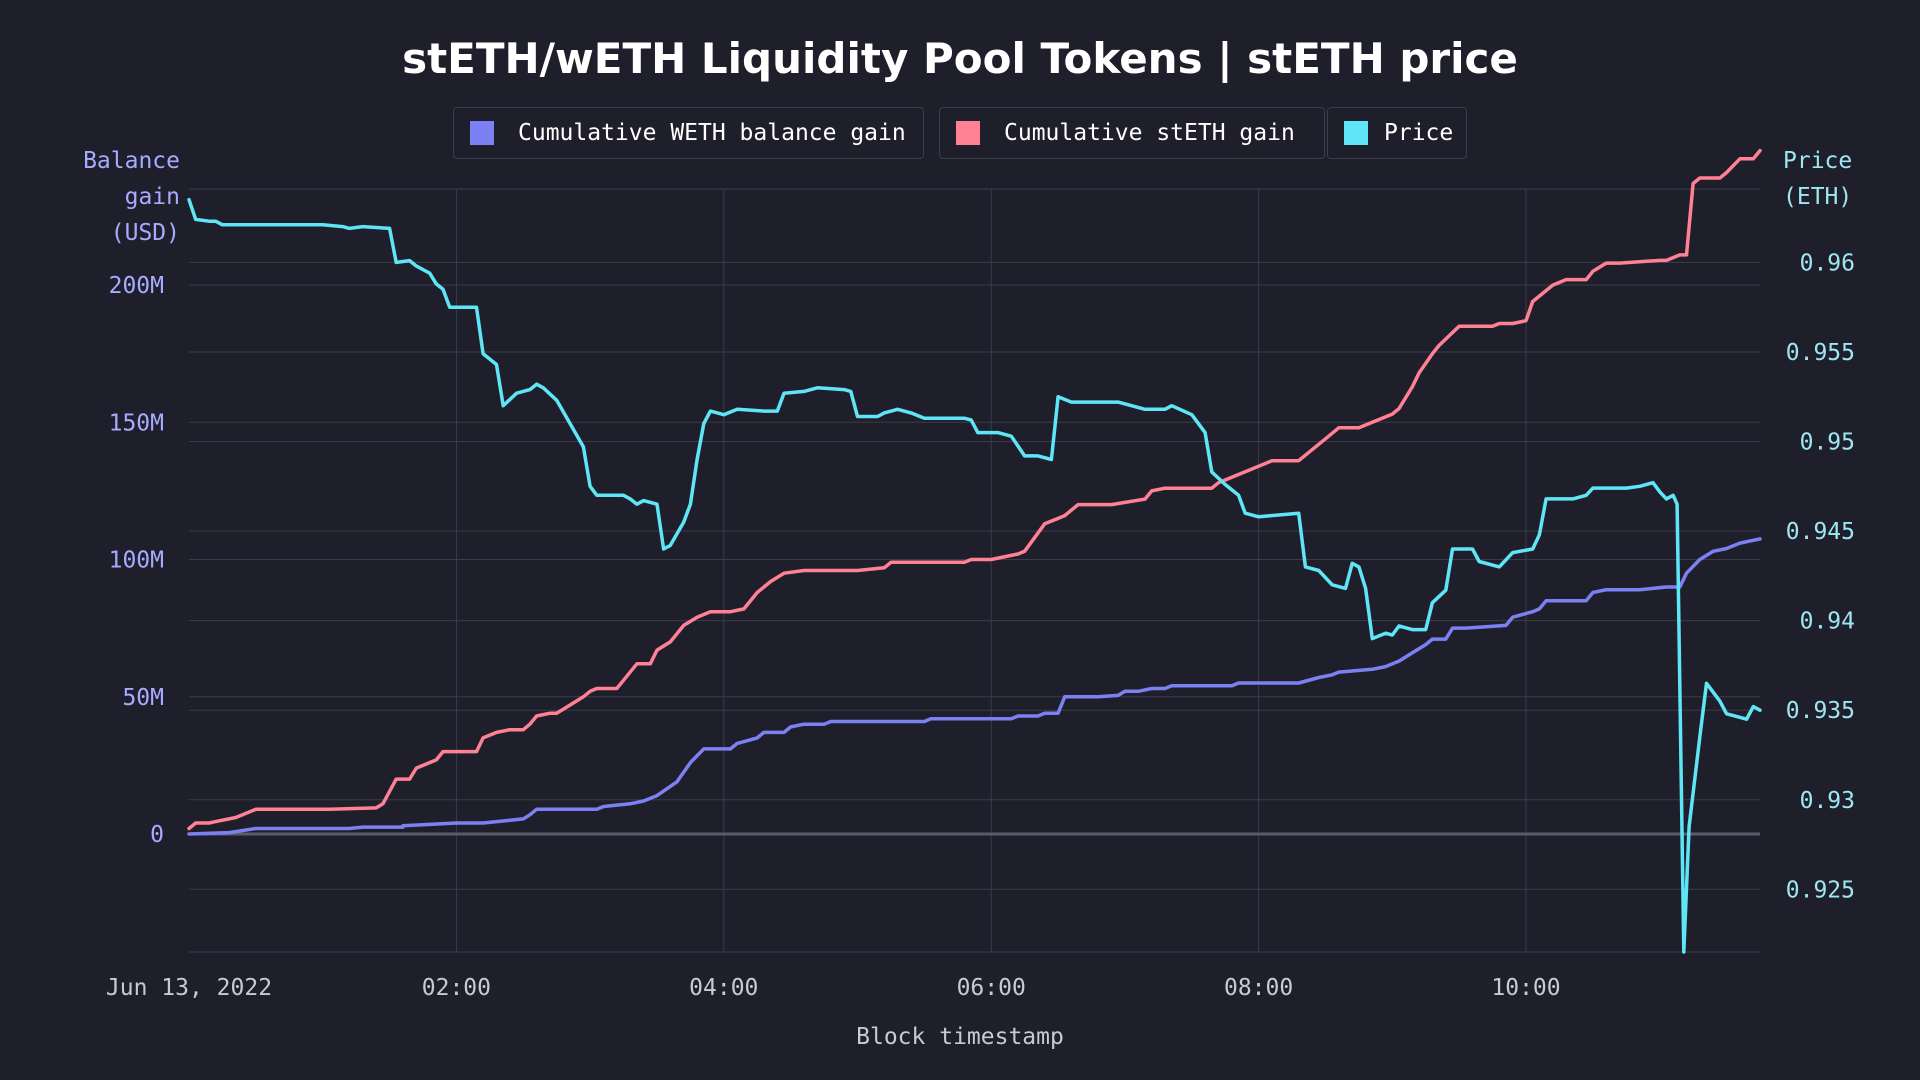  I want to click on x-tick-label: Jun 13, 2022, so click(189, 988).